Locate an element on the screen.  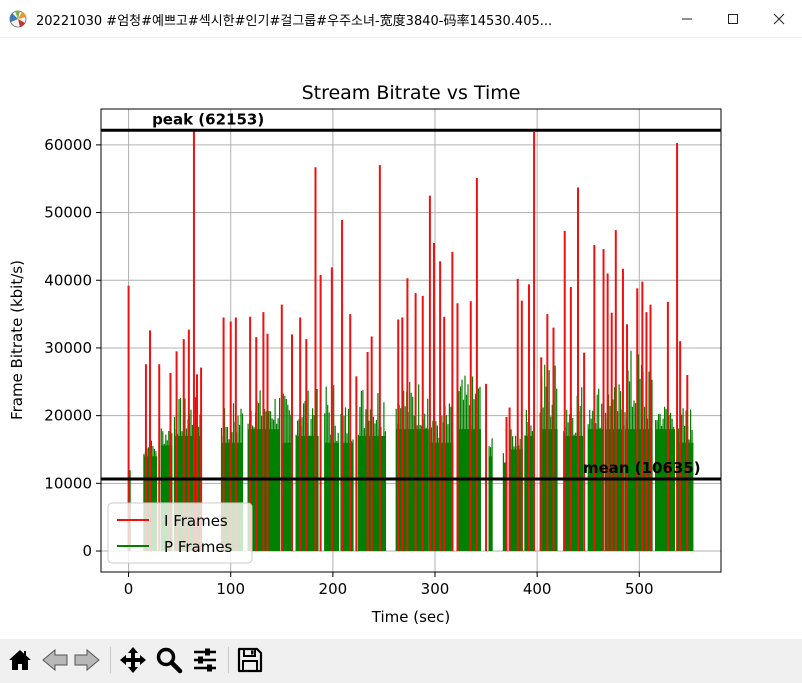
close-button is located at coordinates (779, 19).